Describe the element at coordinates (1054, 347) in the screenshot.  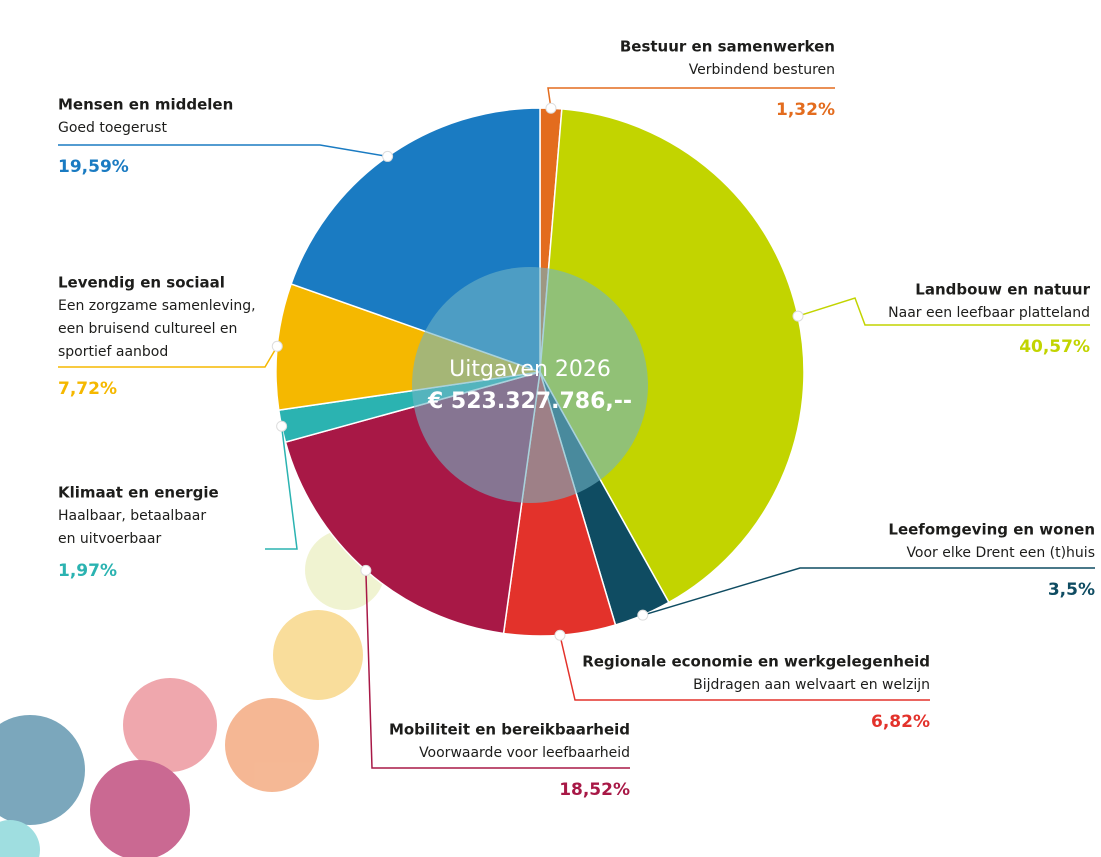
I see `value-label: 40,57%` at that location.